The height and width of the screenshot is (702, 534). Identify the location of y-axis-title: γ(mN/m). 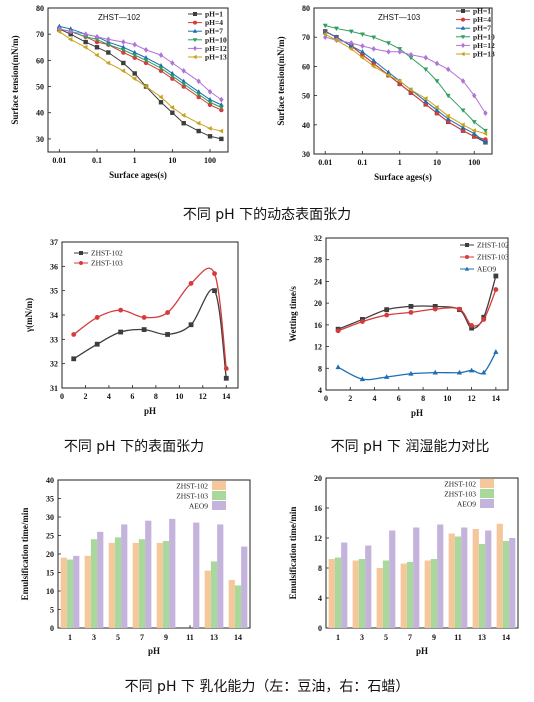
(29, 315).